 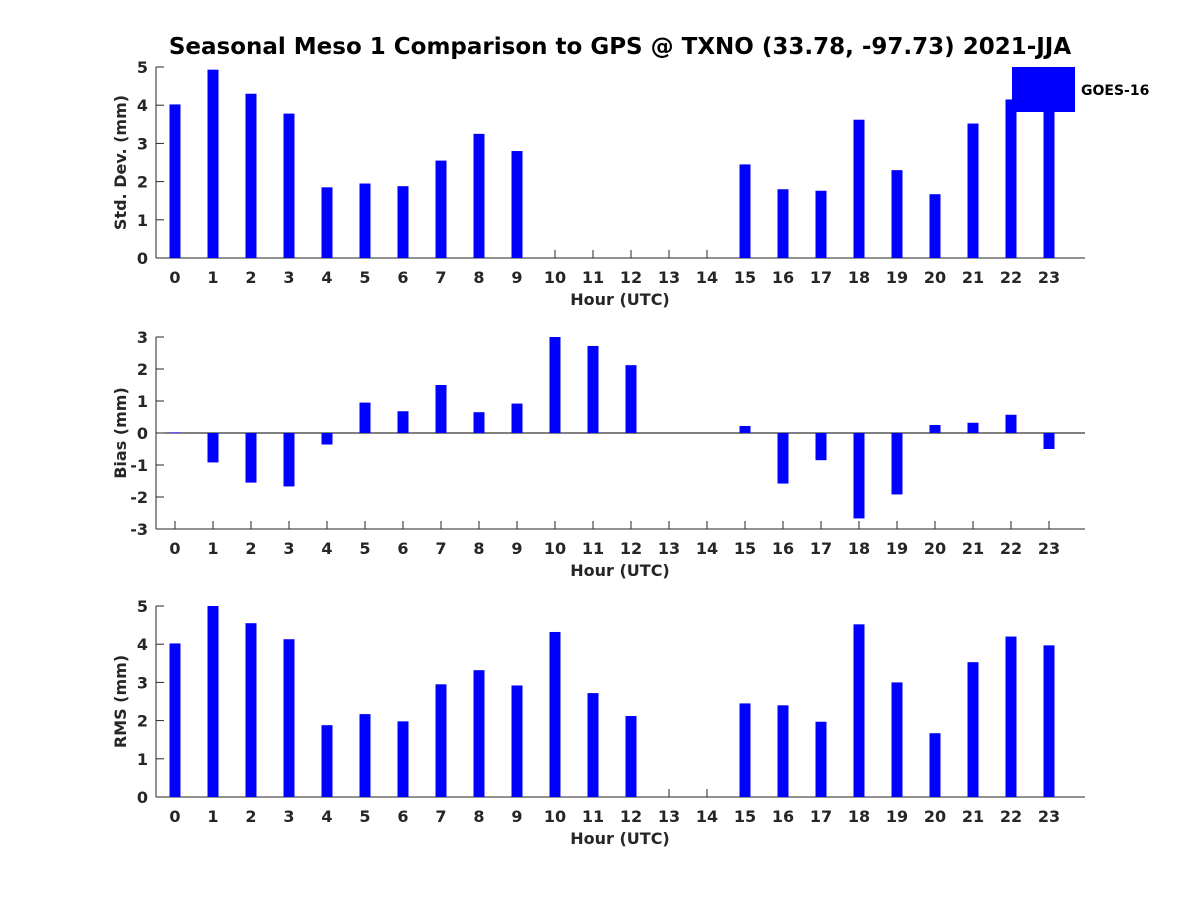 I want to click on y-tick-label: 2, so click(x=142, y=182).